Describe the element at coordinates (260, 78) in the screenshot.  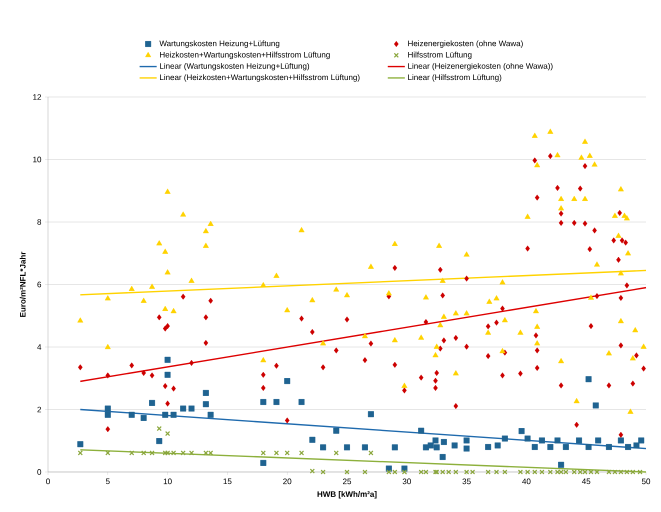
I see `legend-label: Linear (Heizkosten+Wartungskosten+Hilfsstrom Lüftung)` at that location.